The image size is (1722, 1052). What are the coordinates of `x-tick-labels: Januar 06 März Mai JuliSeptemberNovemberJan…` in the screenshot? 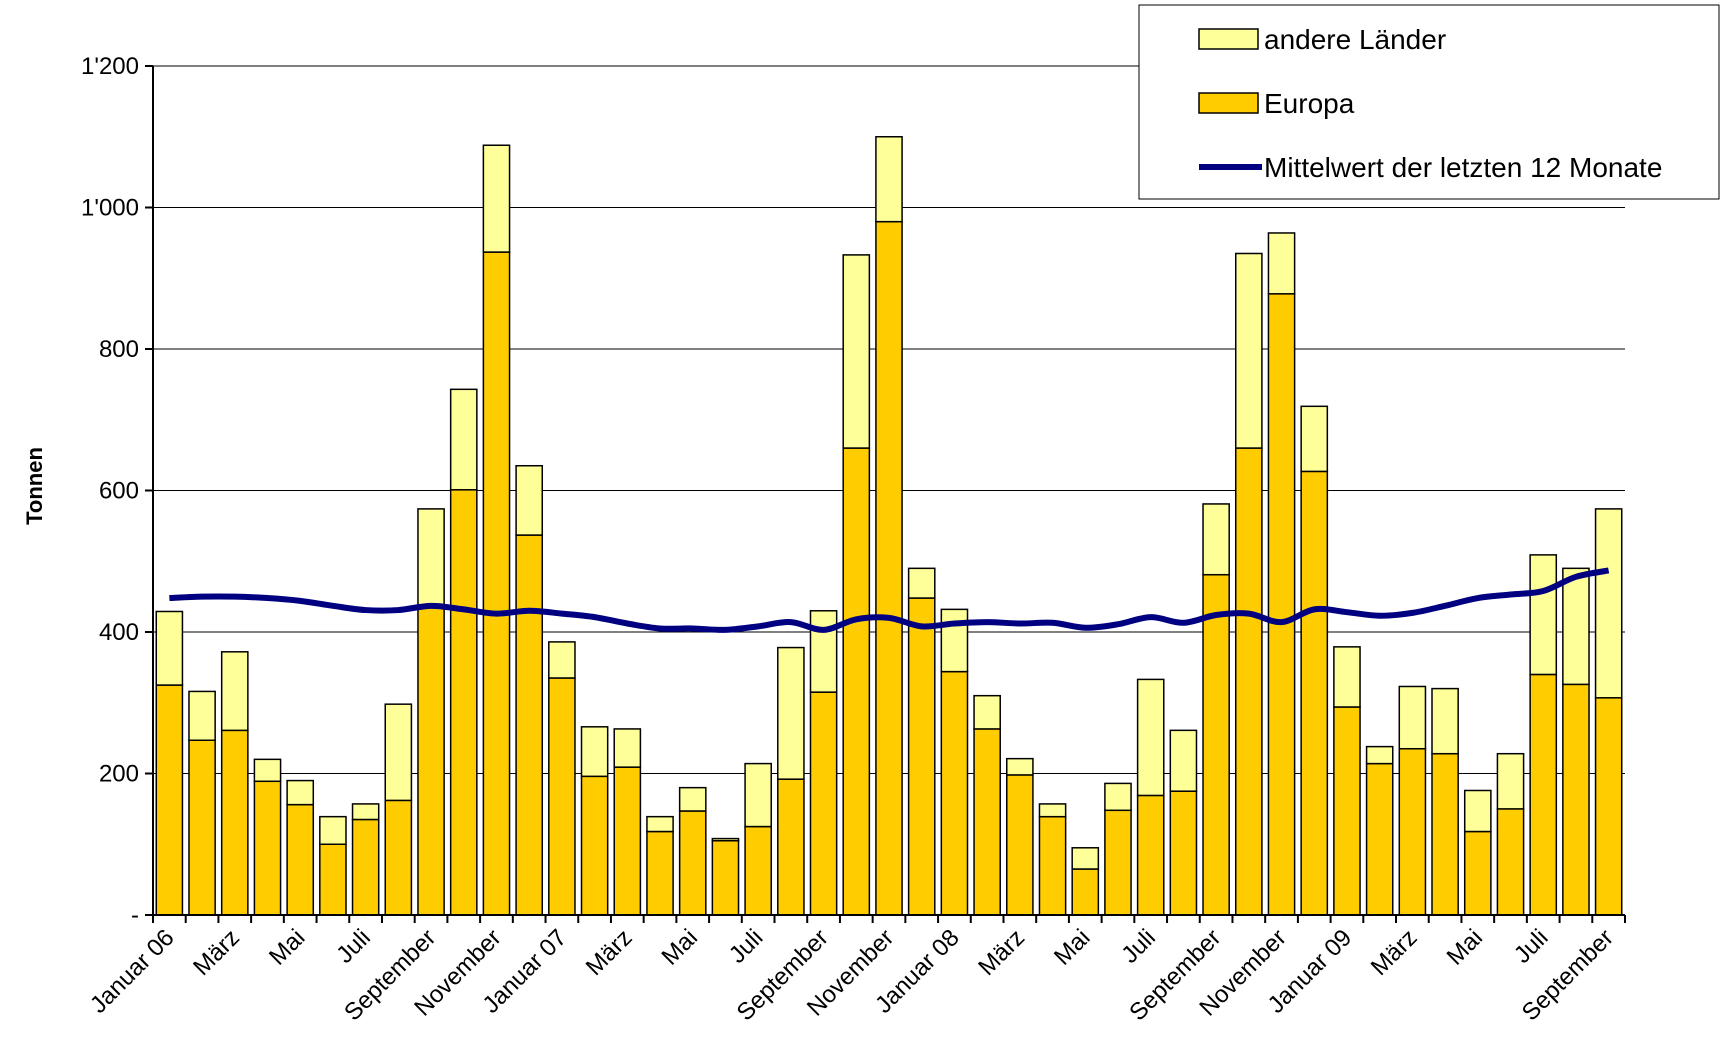 It's located at (852, 975).